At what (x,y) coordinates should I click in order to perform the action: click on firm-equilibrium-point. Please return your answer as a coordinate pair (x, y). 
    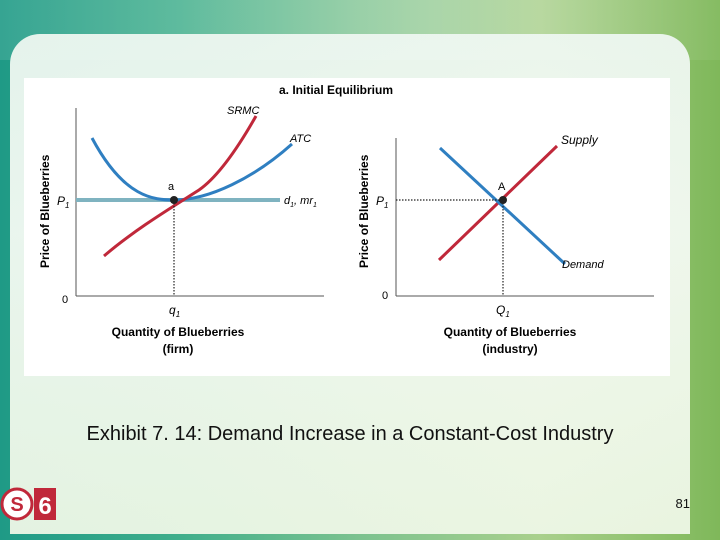
    Looking at the image, I should click on (174, 200).